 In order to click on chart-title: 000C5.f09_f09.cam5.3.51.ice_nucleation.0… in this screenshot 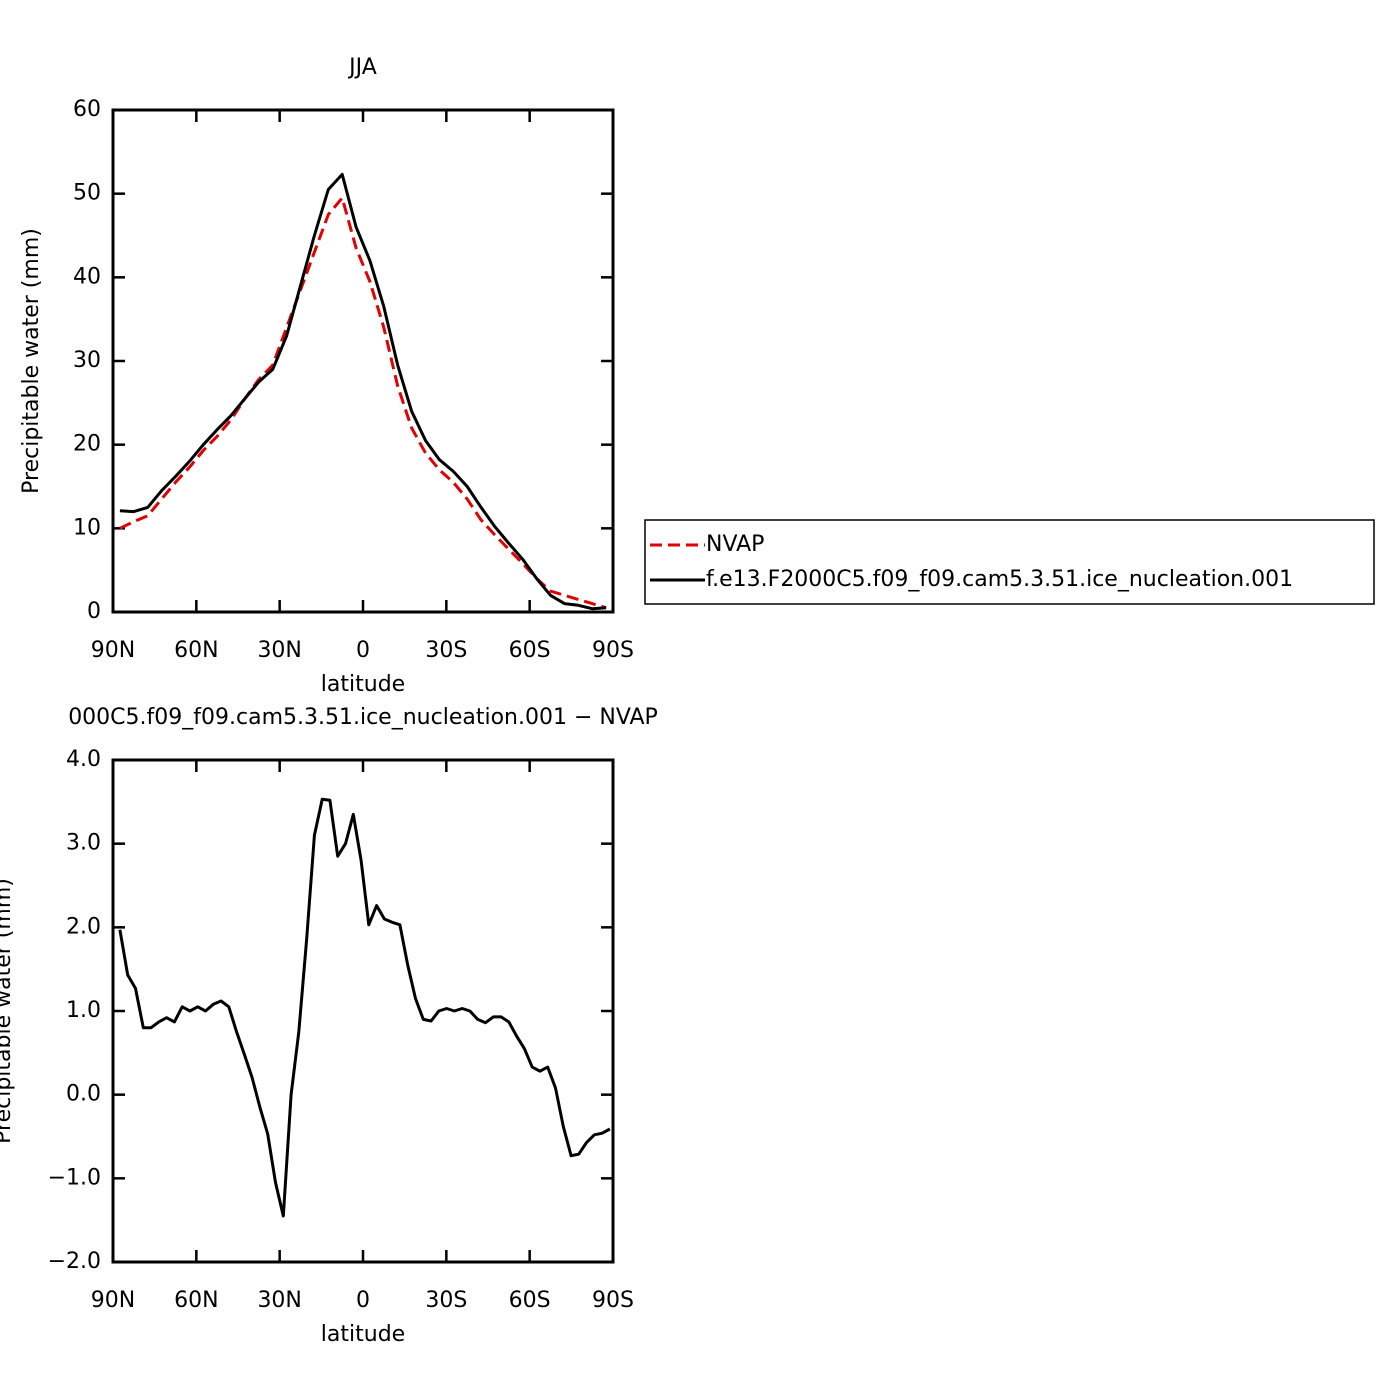, I will do `click(363, 717)`.